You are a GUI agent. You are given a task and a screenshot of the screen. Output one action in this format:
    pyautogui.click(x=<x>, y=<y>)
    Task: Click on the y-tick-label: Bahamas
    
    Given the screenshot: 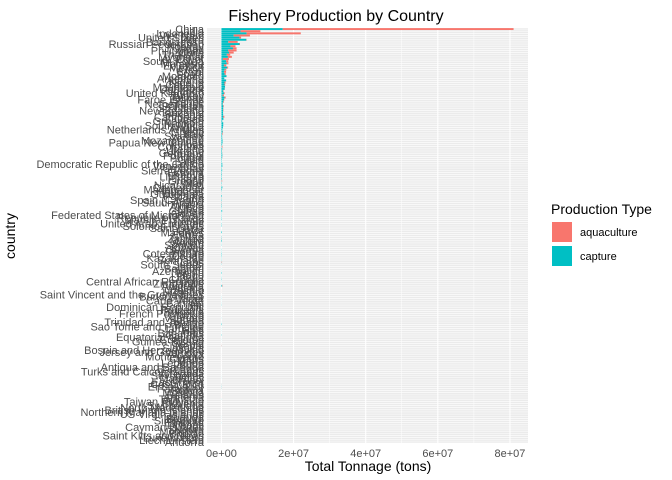 What is the action you would take?
    pyautogui.click(x=181, y=334)
    